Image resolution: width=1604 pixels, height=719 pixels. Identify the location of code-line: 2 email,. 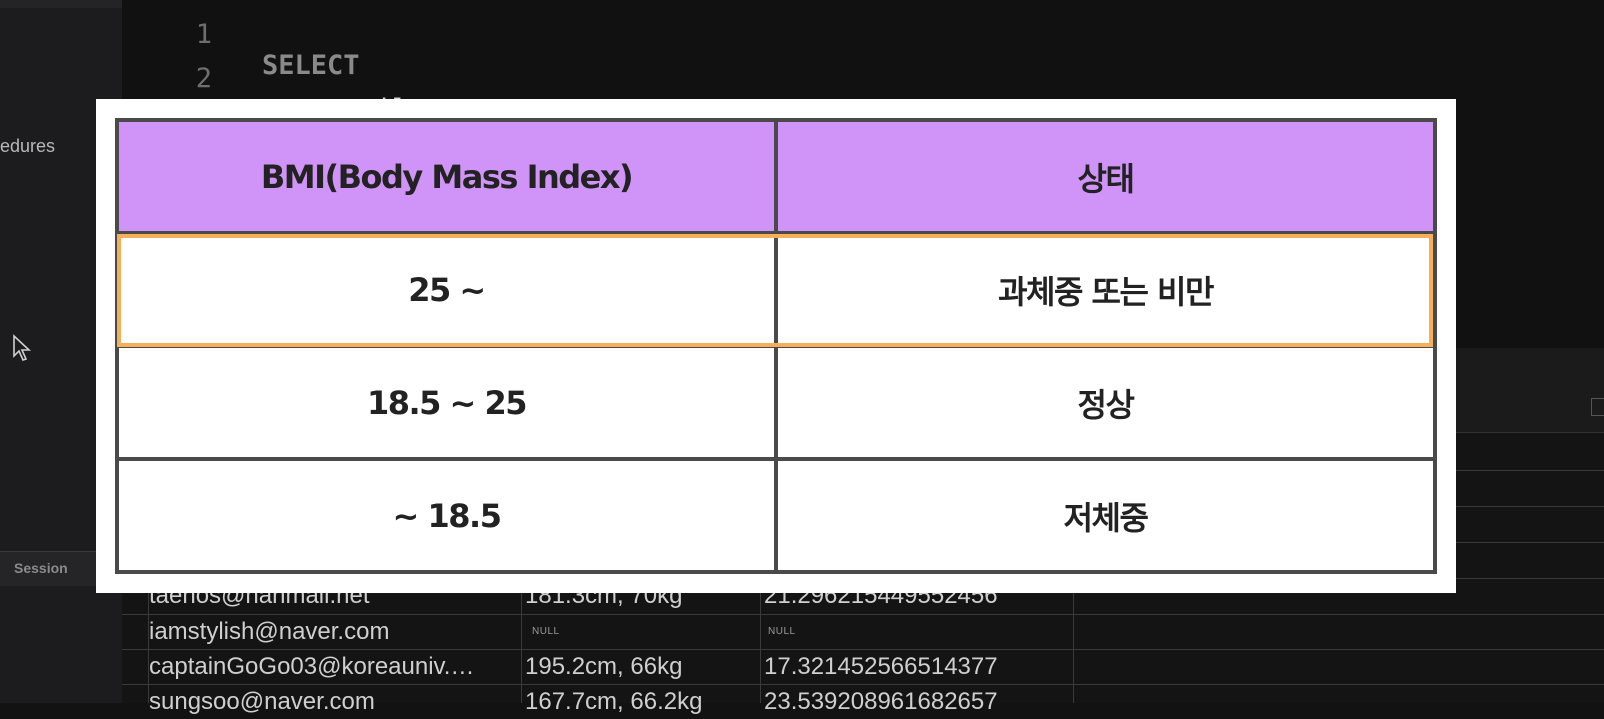
(273, 78).